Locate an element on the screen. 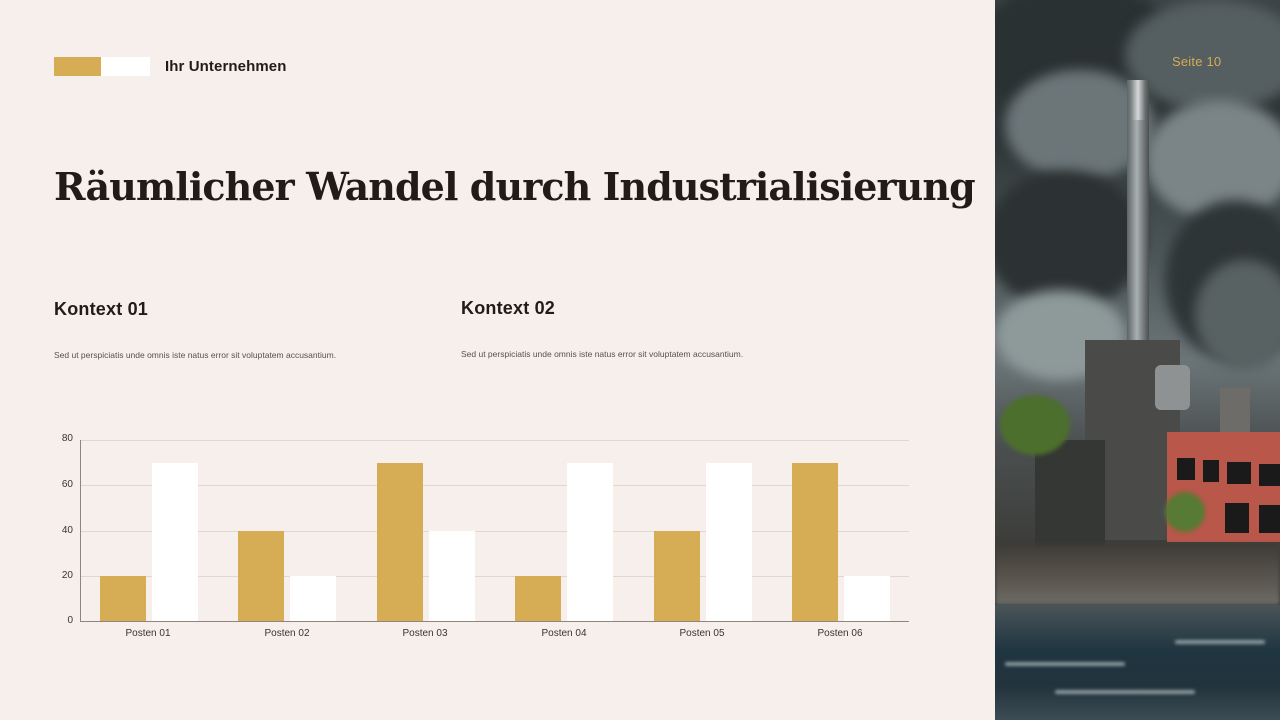 This screenshot has height=720, width=1280. x-axis is located at coordinates (494, 621).